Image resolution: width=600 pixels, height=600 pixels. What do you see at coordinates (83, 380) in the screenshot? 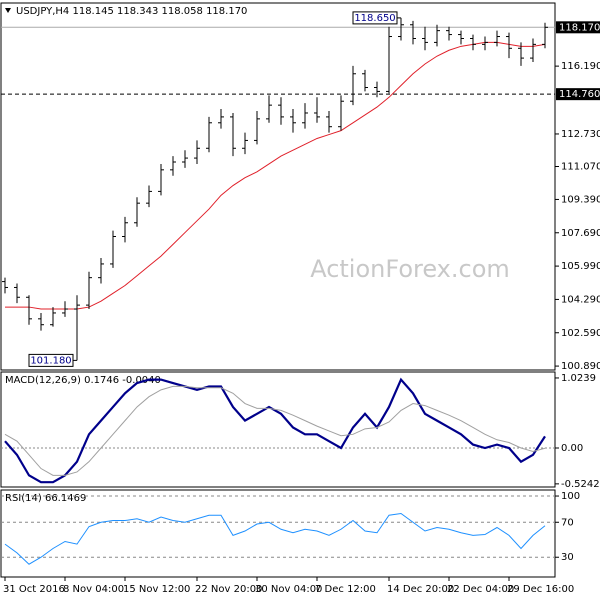
I see `macd-title: MACD(12,26,9) 0.1746 -0.0040` at bounding box center [83, 380].